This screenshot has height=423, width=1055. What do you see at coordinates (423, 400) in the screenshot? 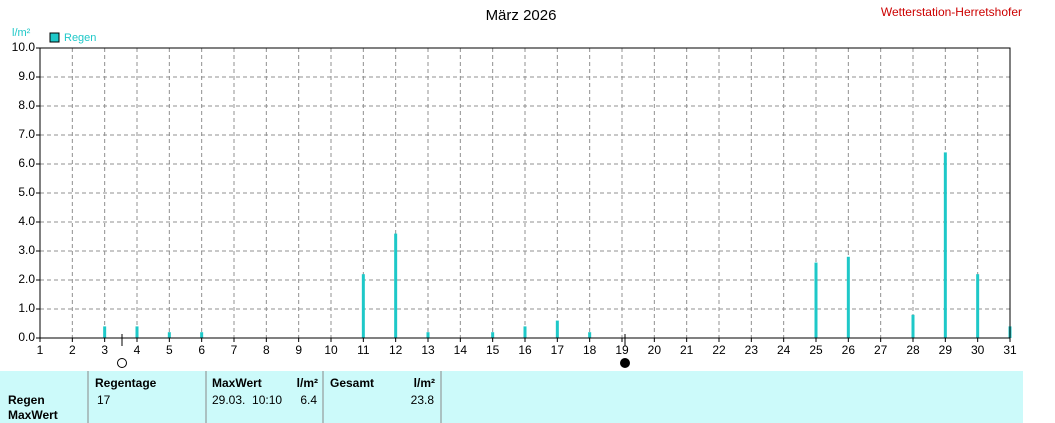
I see `table-cell: 23.8` at bounding box center [423, 400].